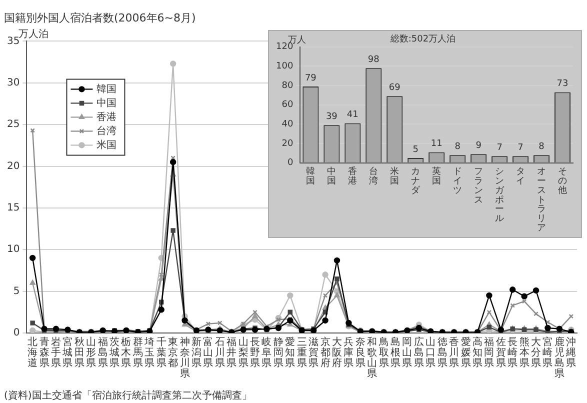 The image size is (587, 403). I want to click on x-tick-label: フランス, so click(479, 186).